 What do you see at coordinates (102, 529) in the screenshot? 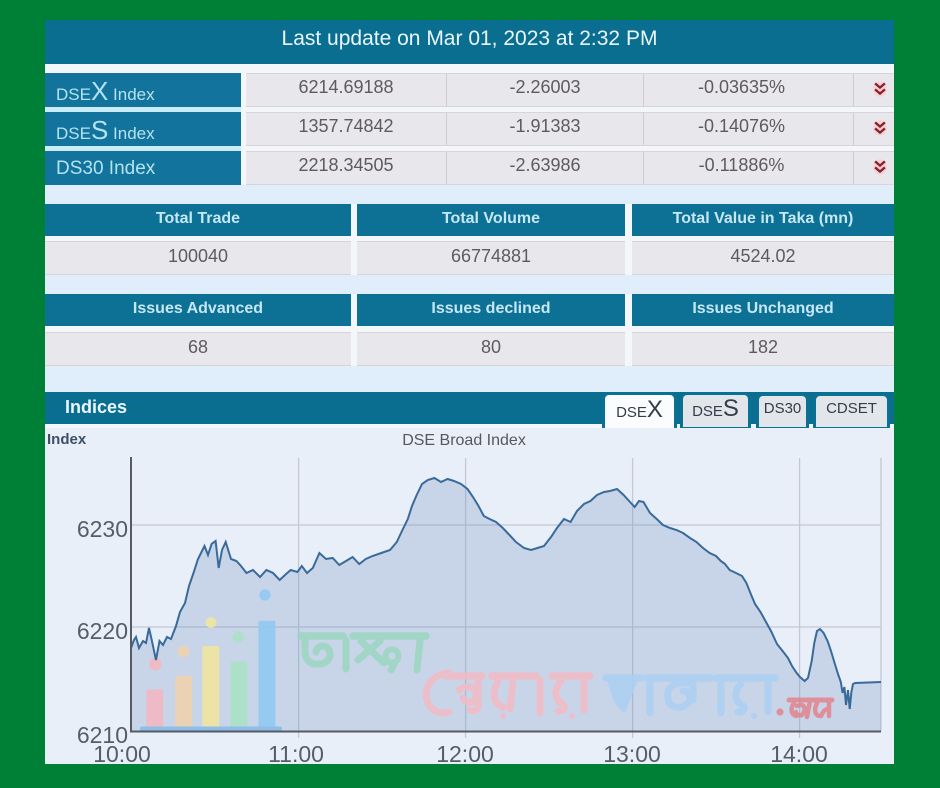
I see `svg-text: 6230` at bounding box center [102, 529].